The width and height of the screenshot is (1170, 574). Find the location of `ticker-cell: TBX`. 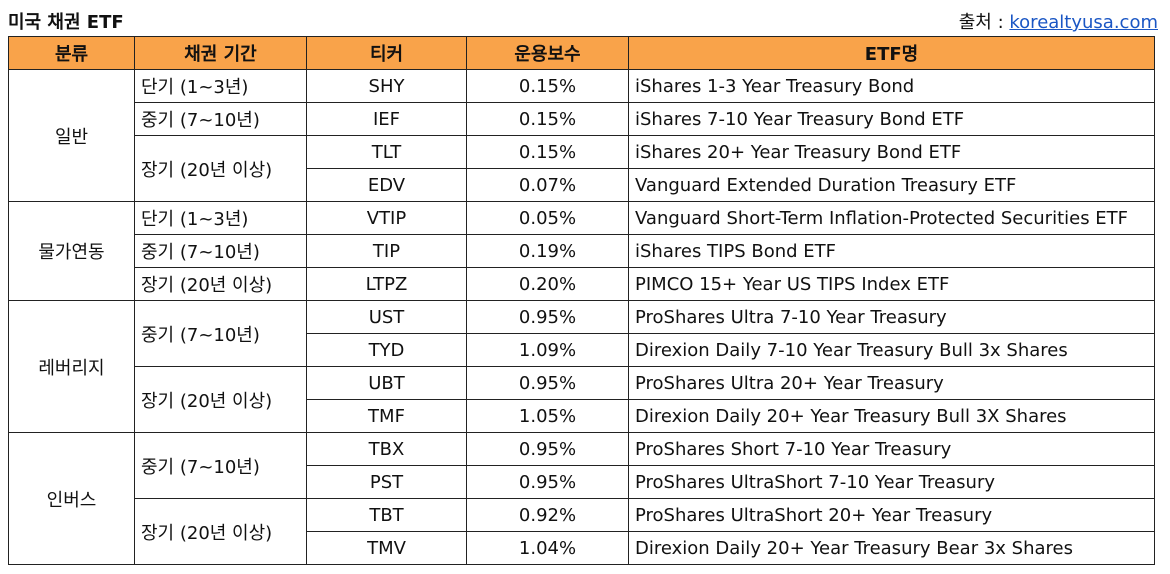

ticker-cell: TBX is located at coordinates (386, 449).